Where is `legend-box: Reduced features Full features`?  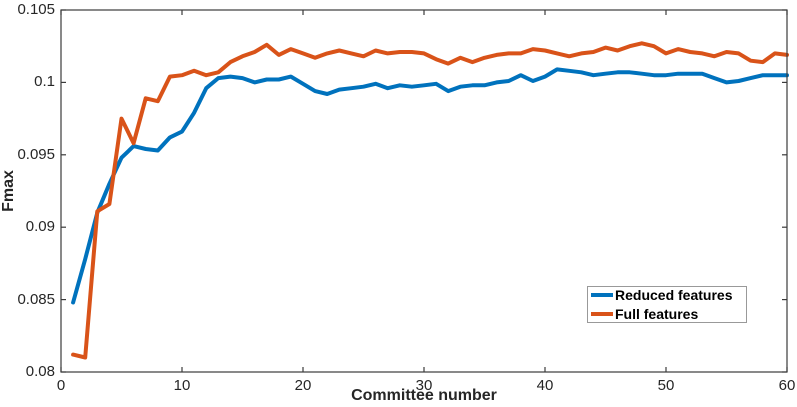 legend-box: Reduced features Full features is located at coordinates (667, 304).